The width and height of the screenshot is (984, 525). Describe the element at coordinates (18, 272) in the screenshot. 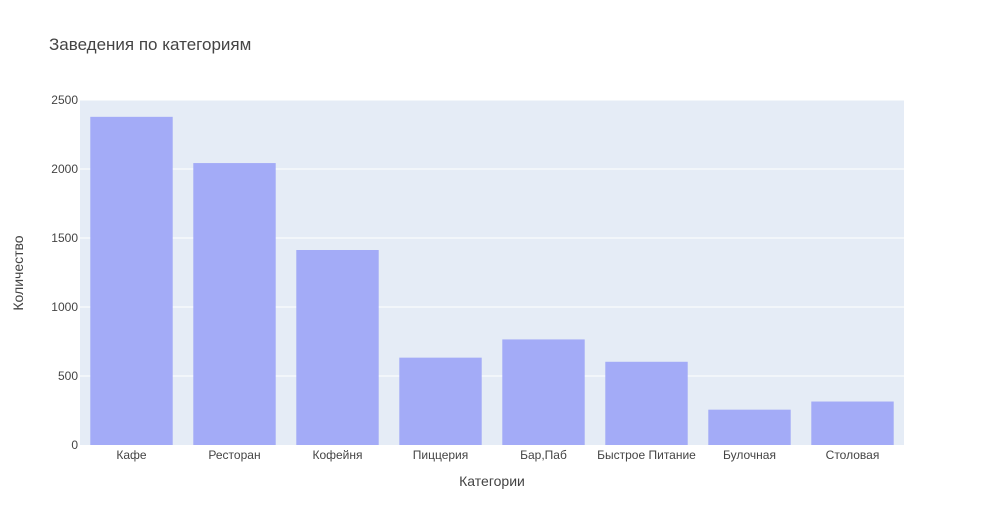

I see `y-axis-title: Количество` at that location.